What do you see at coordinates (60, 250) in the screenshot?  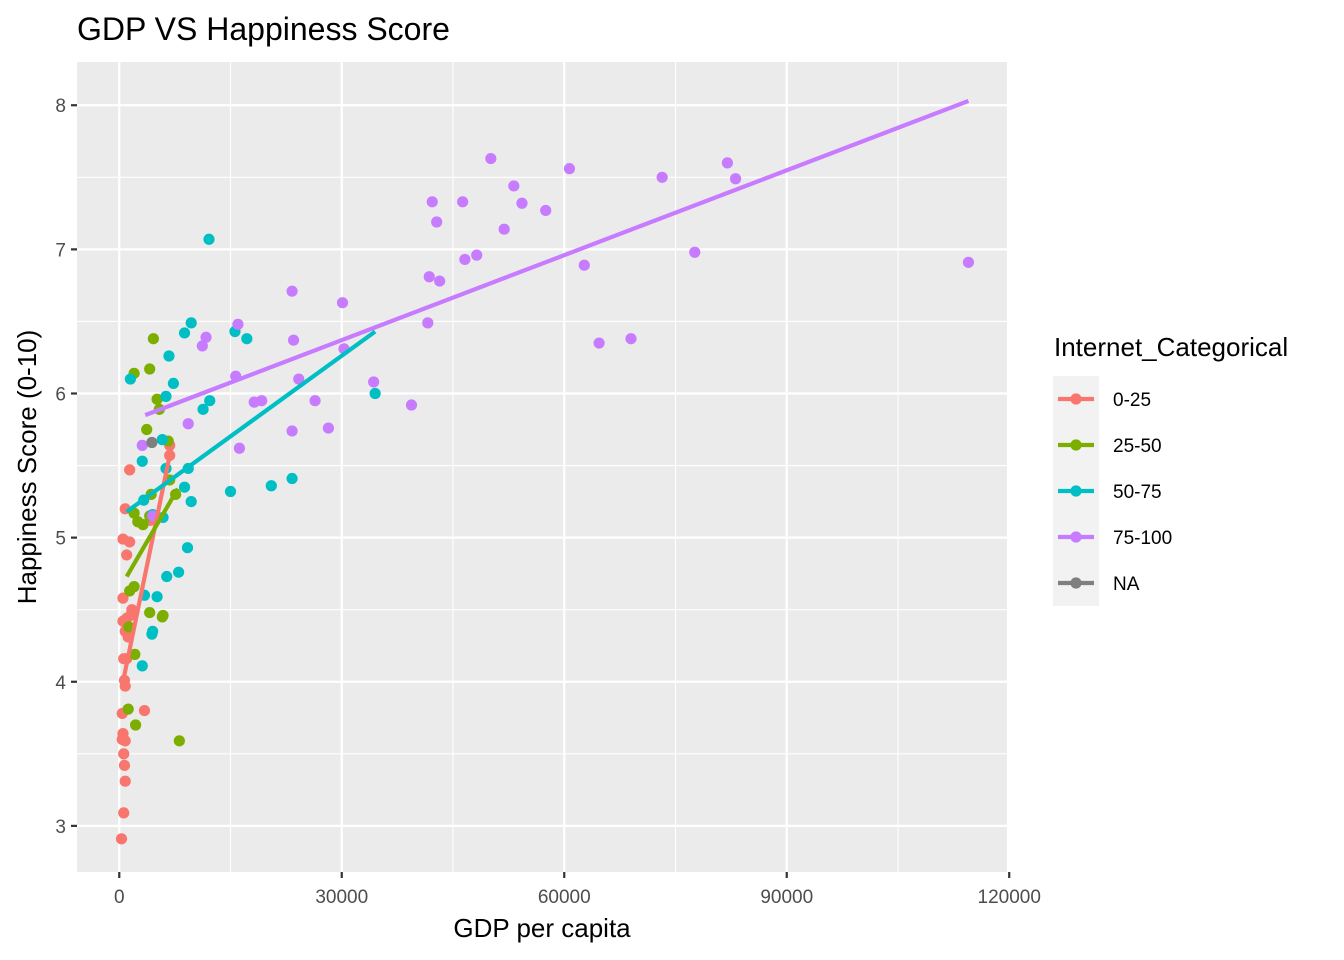 I see `y-tick-label: 7` at bounding box center [60, 250].